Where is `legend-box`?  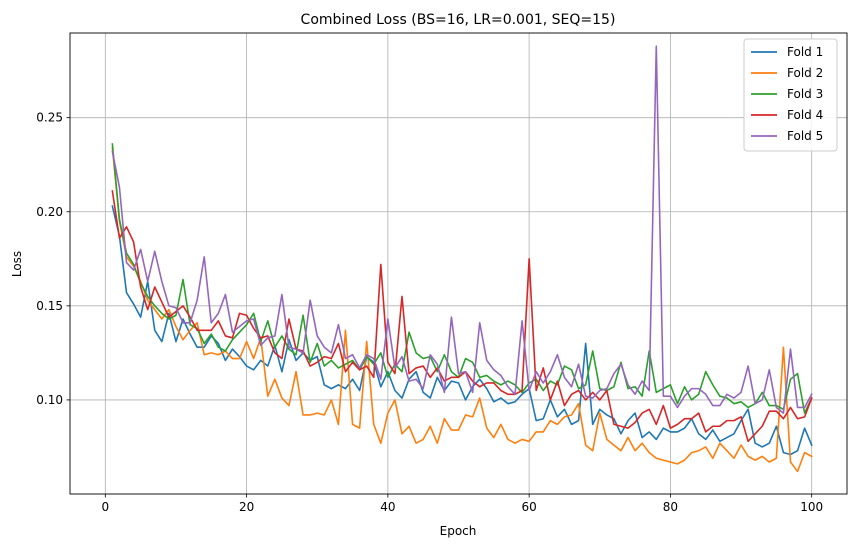 legend-box is located at coordinates (790, 95).